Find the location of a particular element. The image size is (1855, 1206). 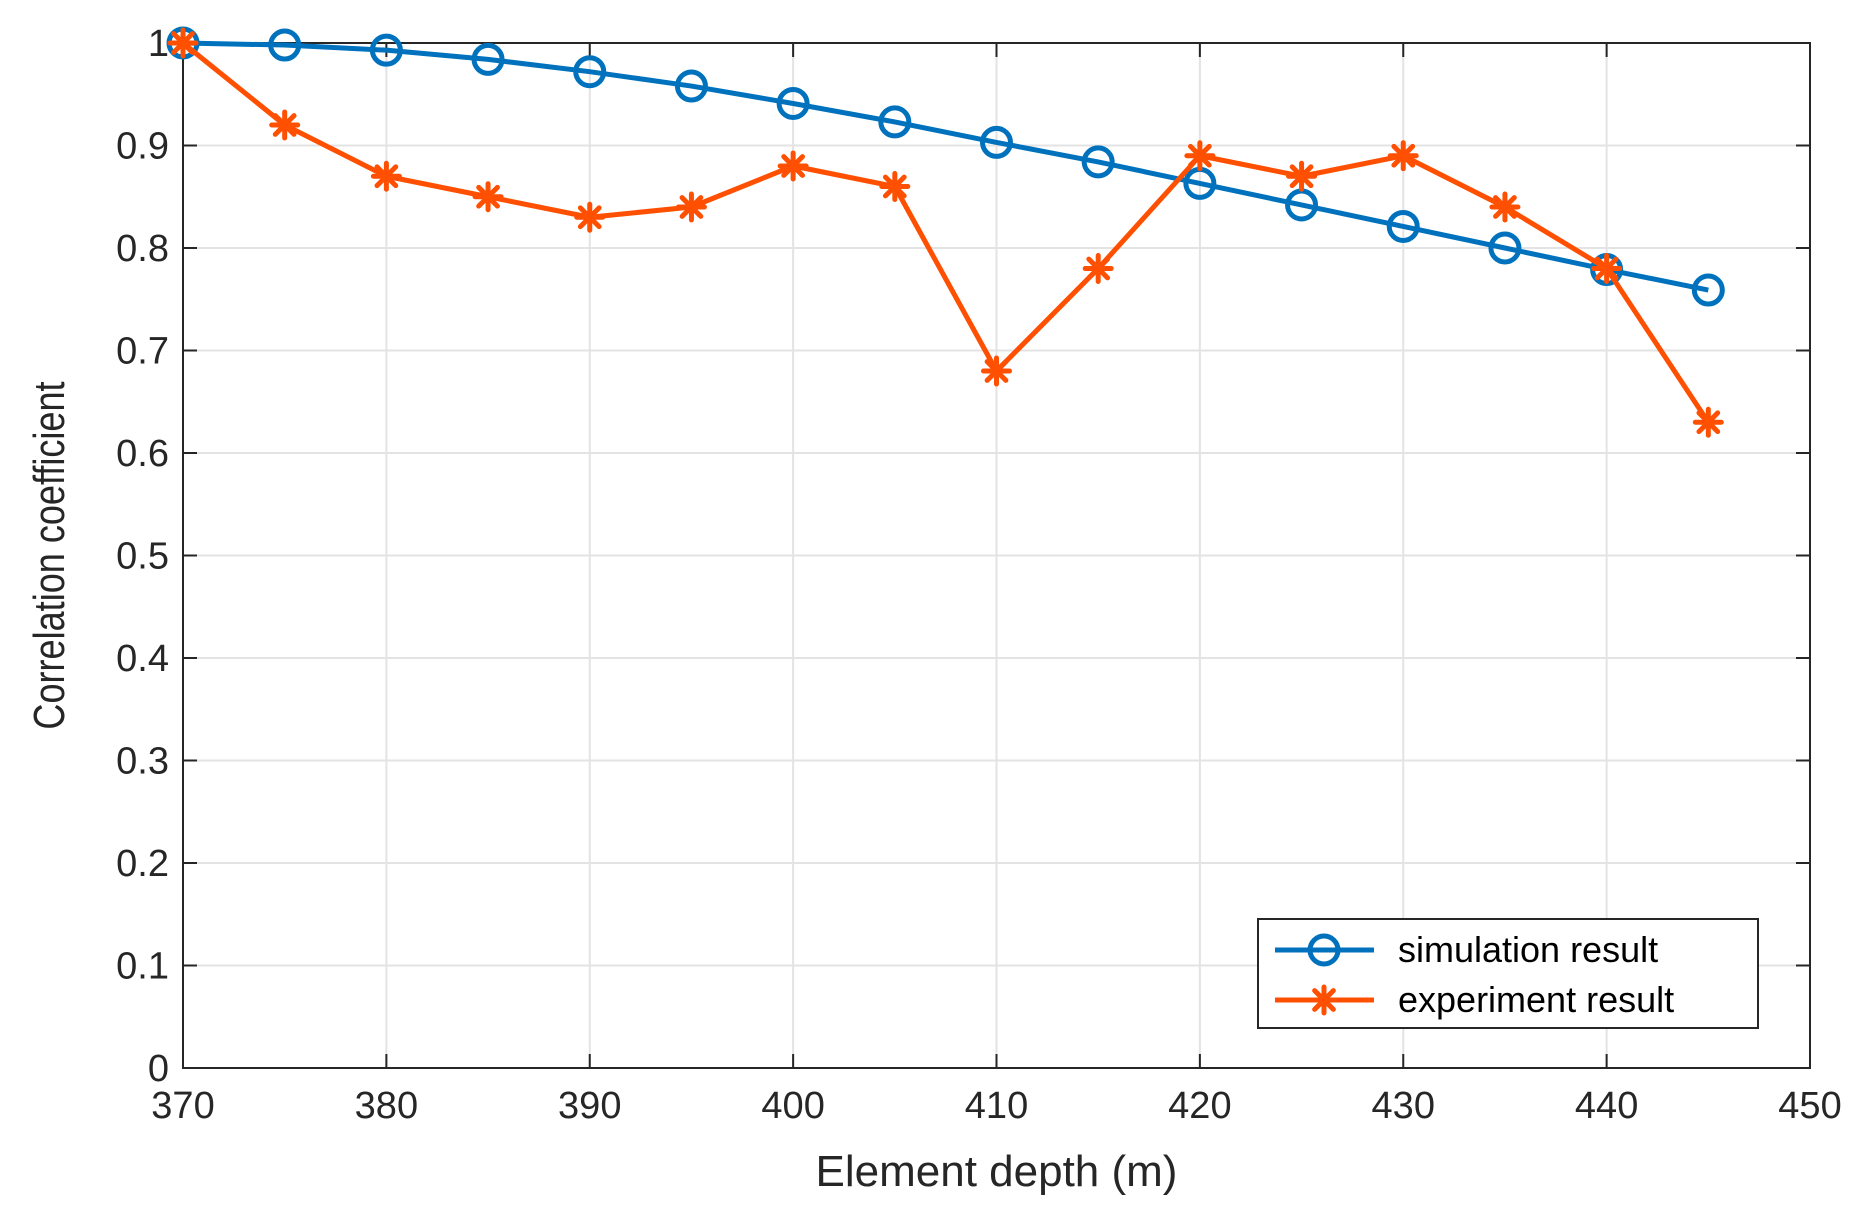

legend-entry: experiment result is located at coordinates (1474, 999).